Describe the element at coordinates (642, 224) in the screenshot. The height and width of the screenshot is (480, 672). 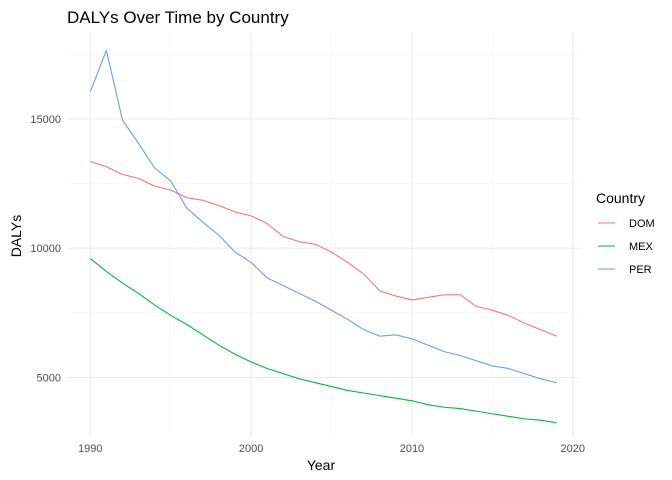
I see `legend-label-dom: DOM` at that location.